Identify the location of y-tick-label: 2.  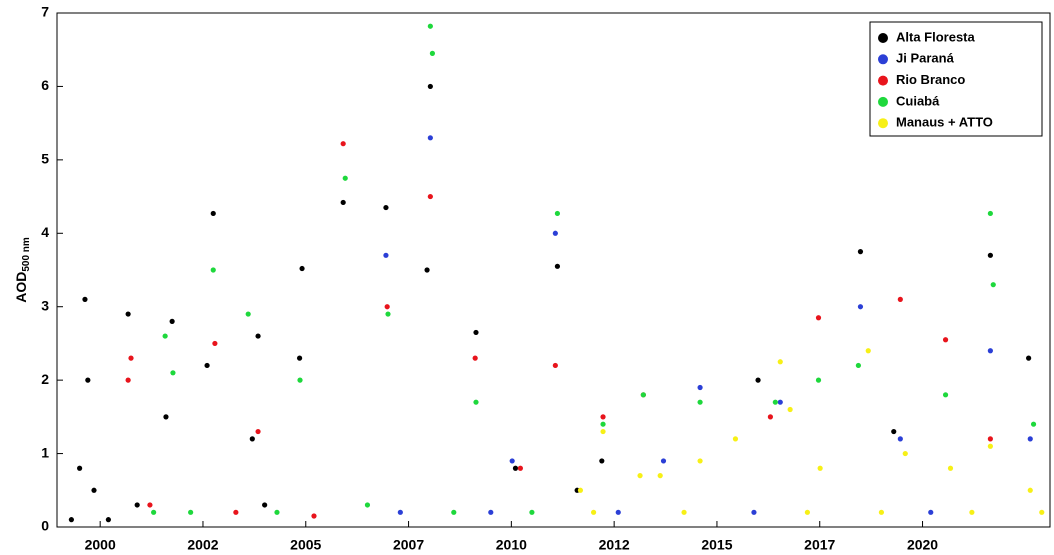
(45, 379).